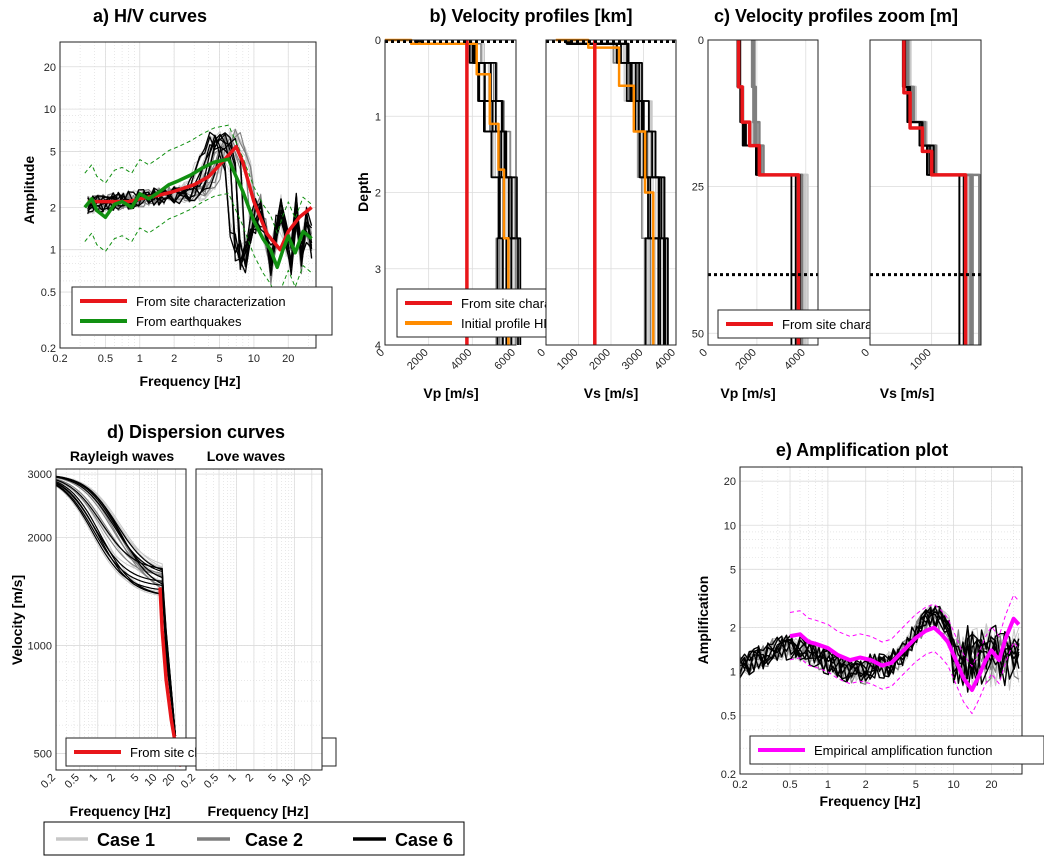  What do you see at coordinates (189, 321) in the screenshot?
I see `hv-legend-label: From earthquakes` at bounding box center [189, 321].